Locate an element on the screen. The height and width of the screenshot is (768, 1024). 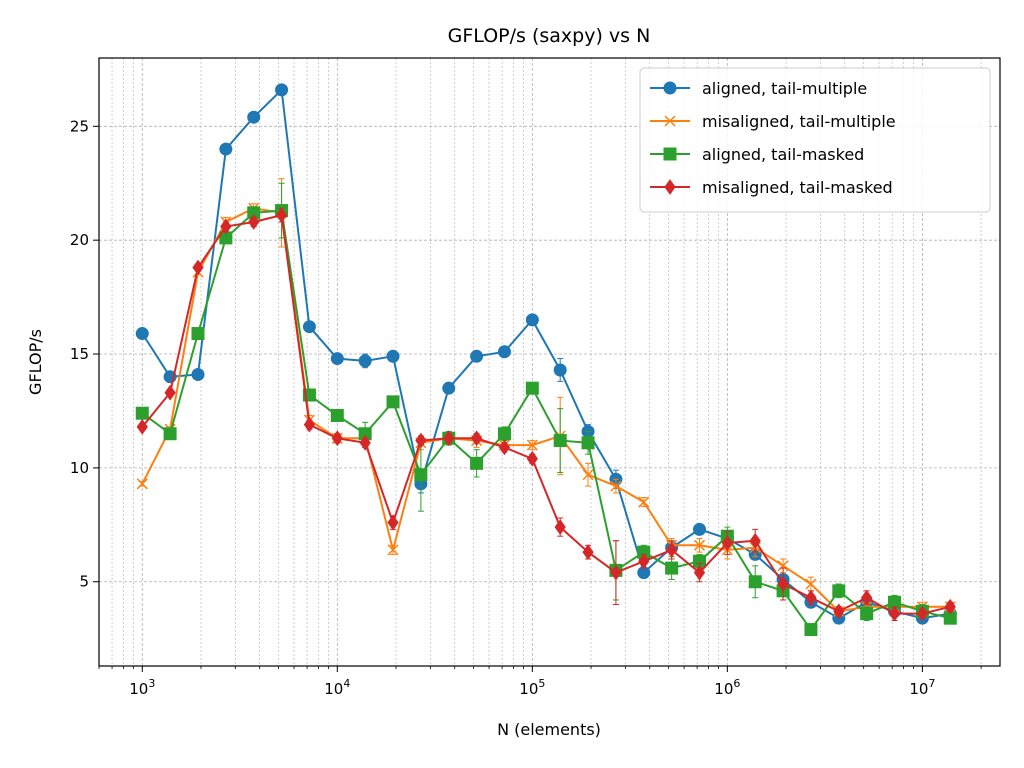
legend-label: aligned, tail-multiple is located at coordinates (784, 88).